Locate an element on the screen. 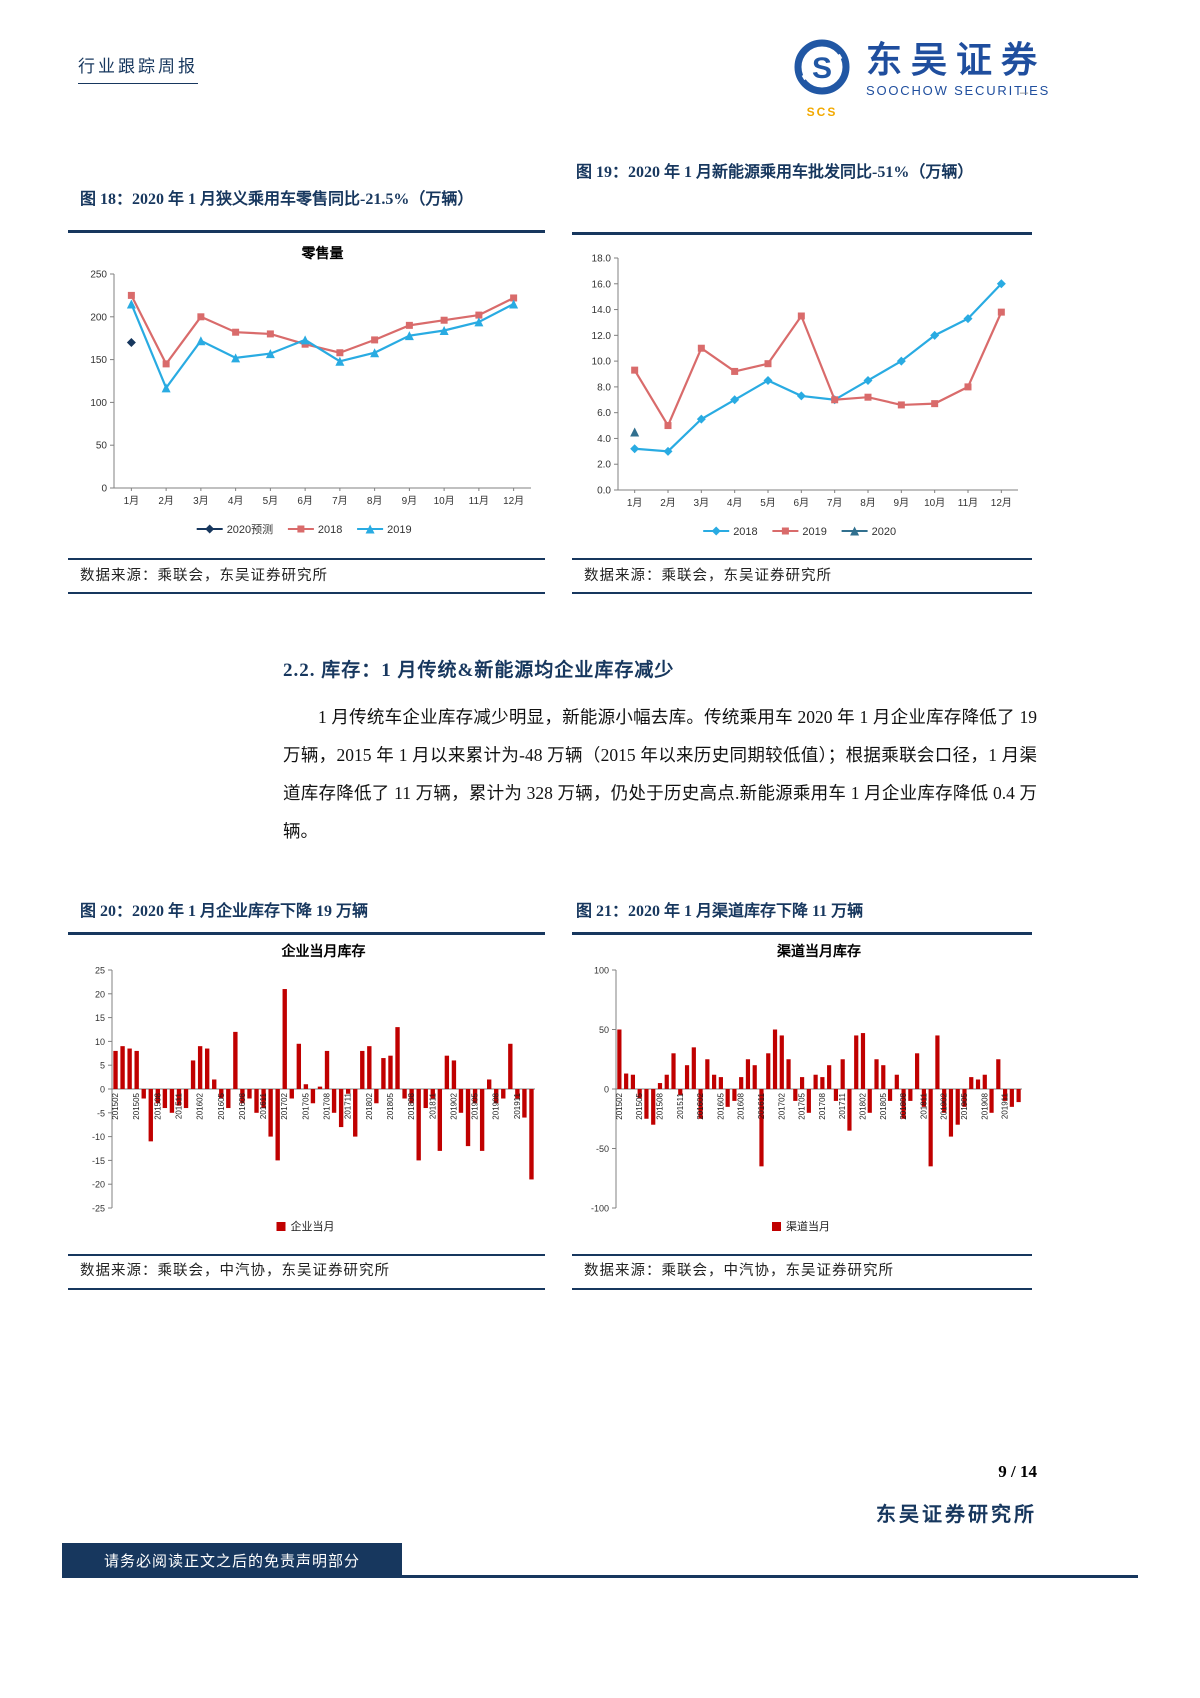 The height and width of the screenshot is (1698, 1200). svg-text: 25 is located at coordinates (100, 971).